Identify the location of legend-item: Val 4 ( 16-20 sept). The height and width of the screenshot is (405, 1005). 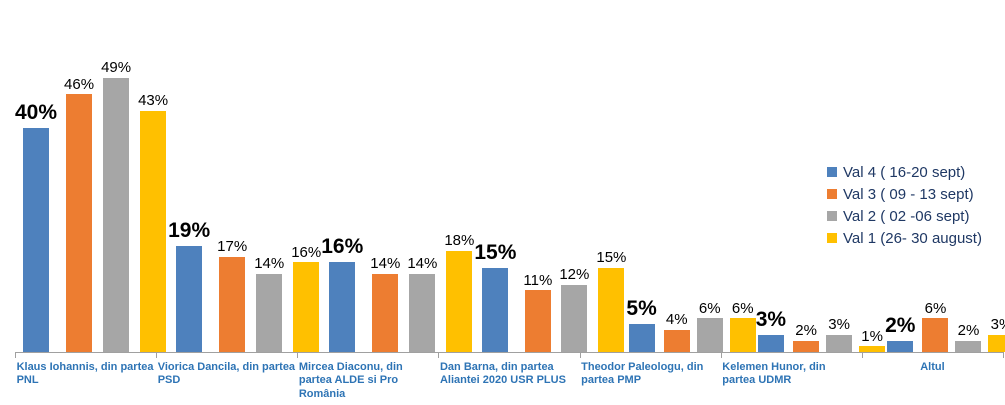
(904, 172).